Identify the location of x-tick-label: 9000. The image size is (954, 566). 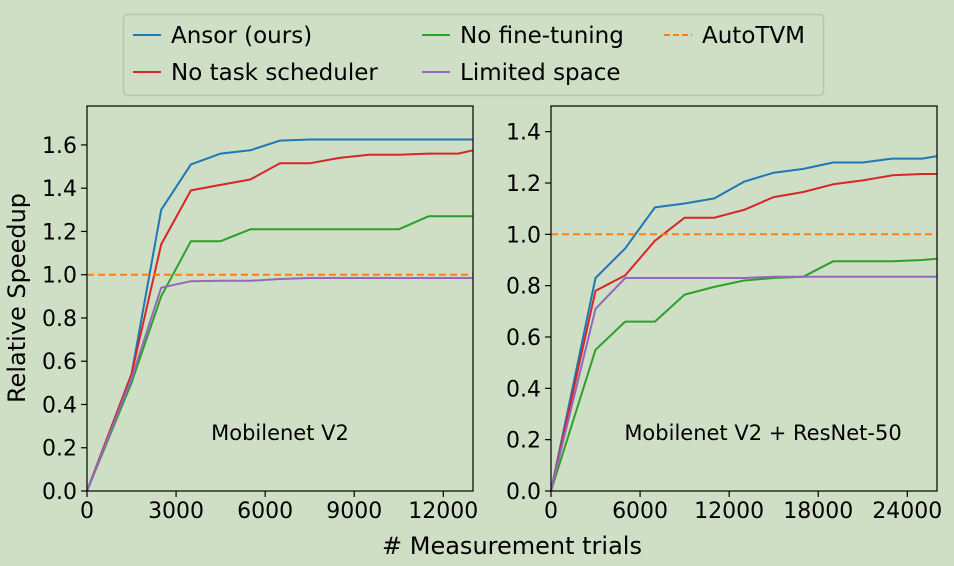
(354, 511).